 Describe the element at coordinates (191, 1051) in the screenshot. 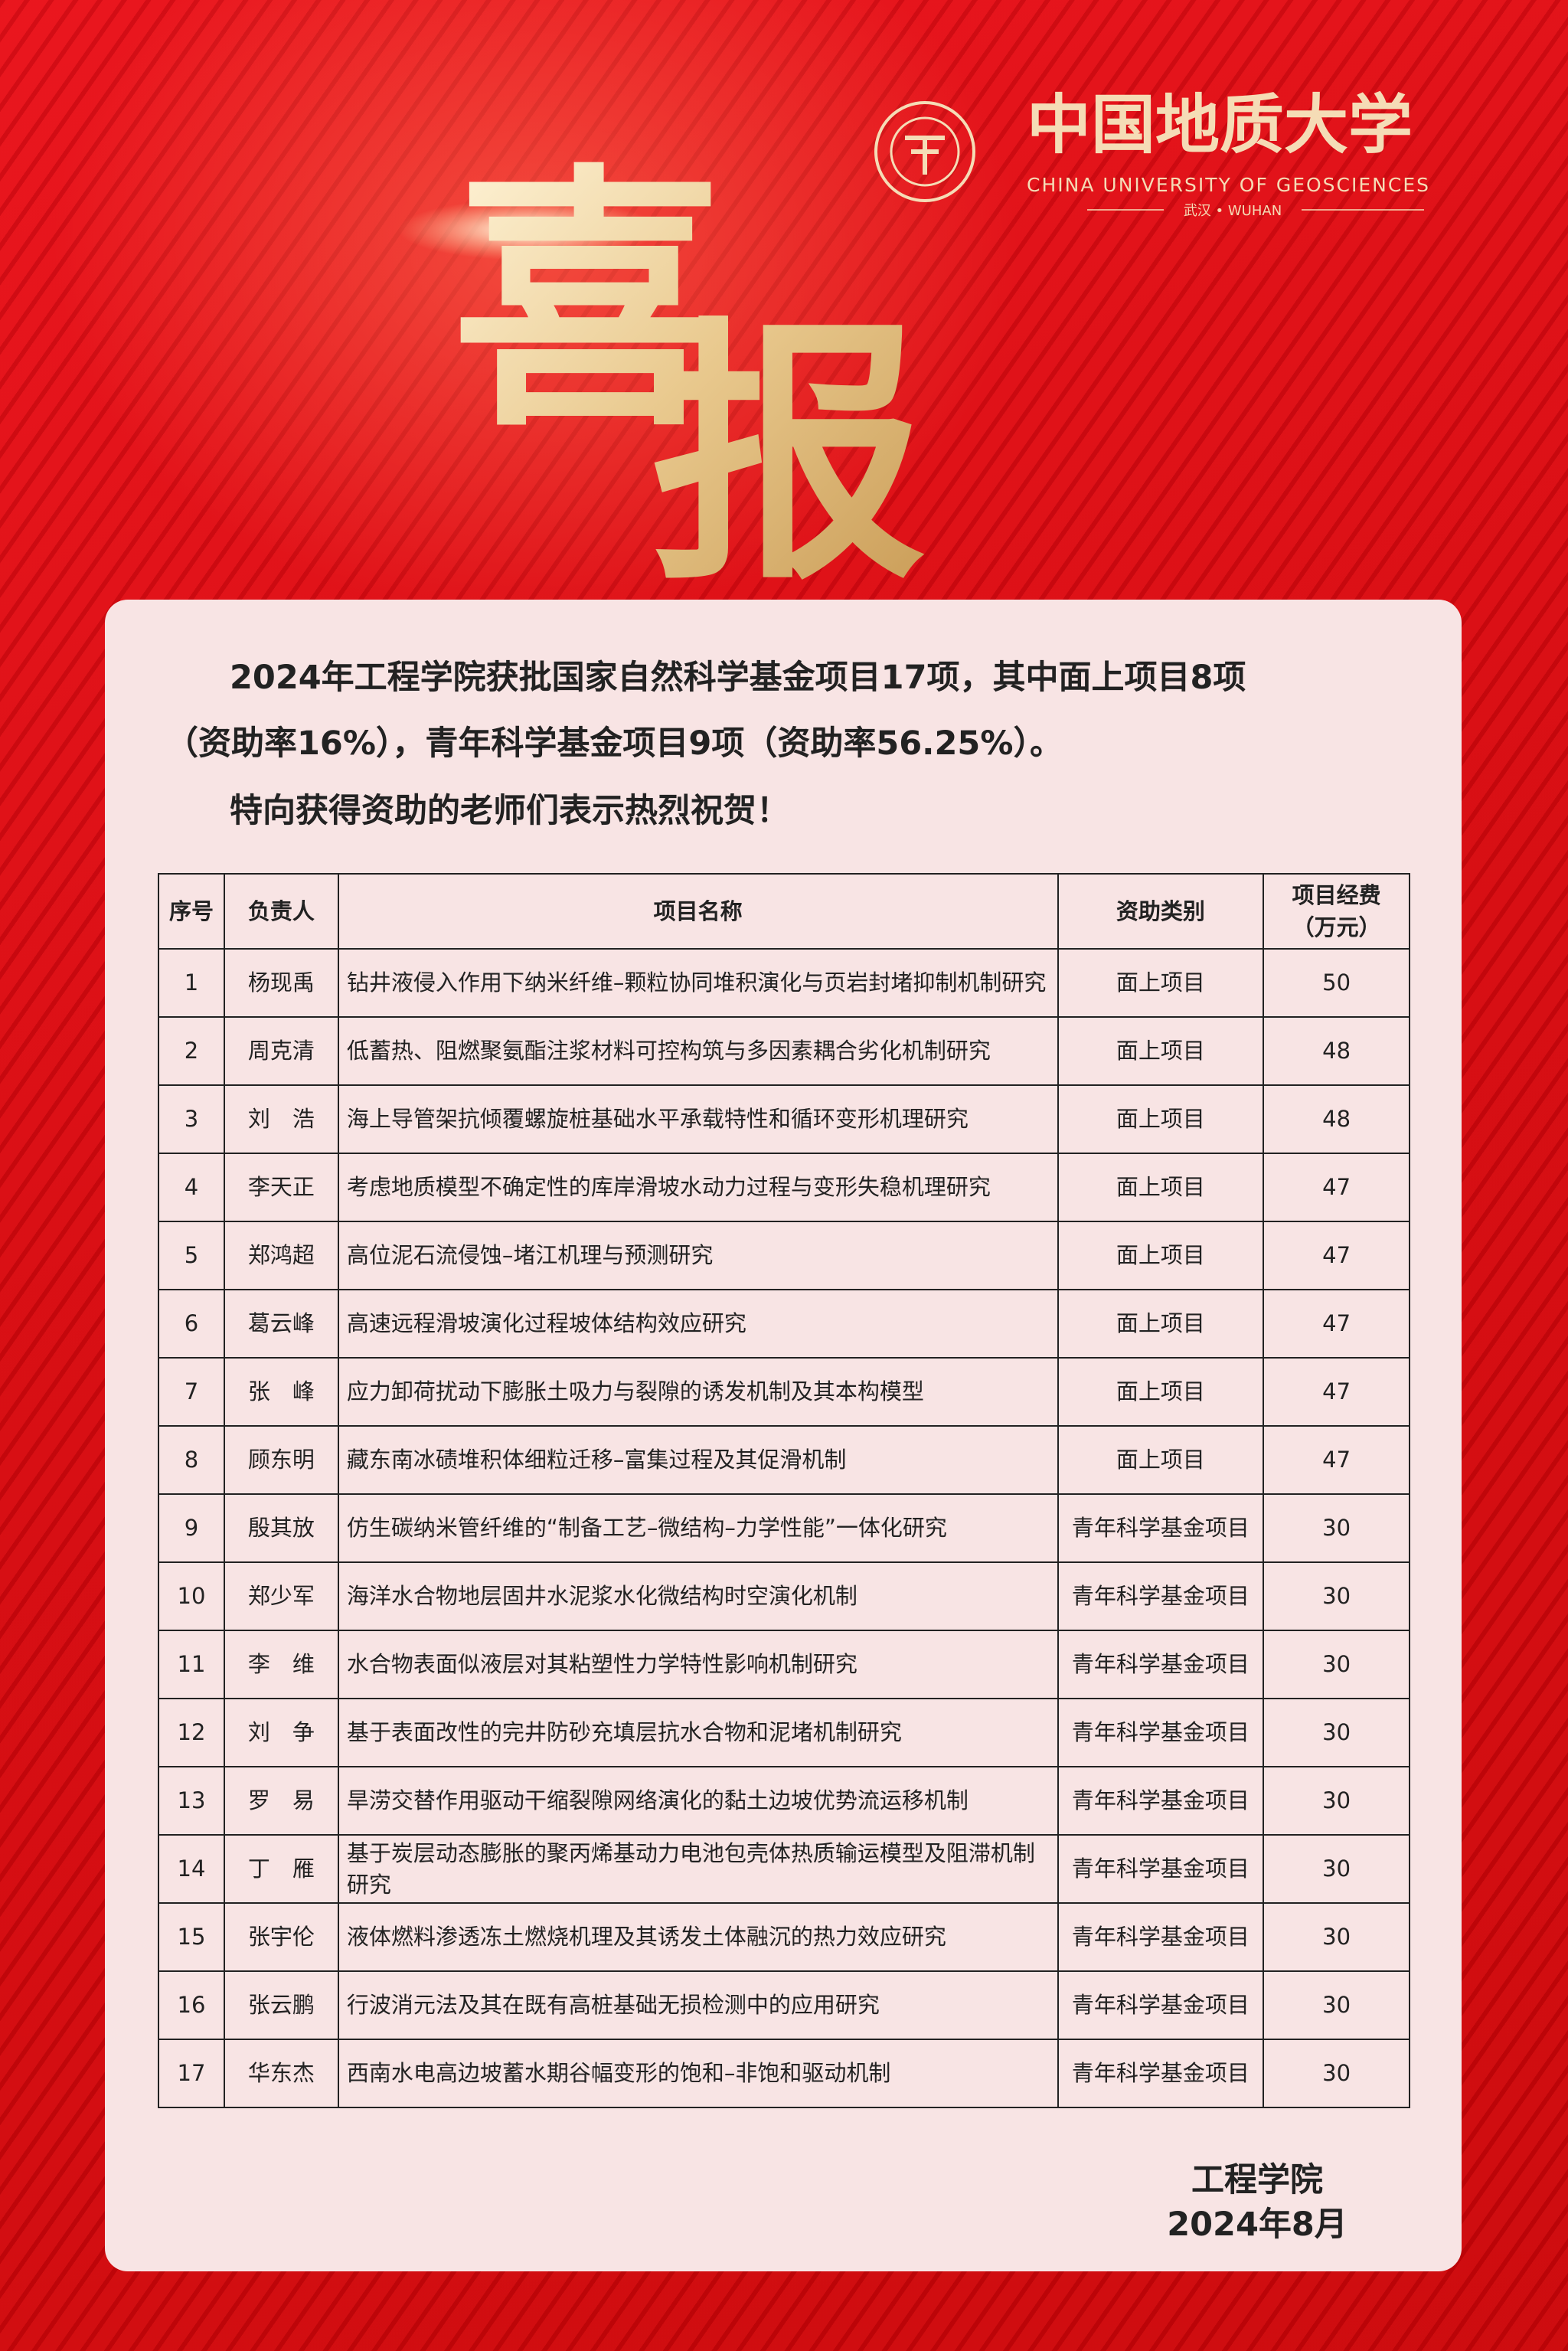

I see `row-number: 2` at that location.